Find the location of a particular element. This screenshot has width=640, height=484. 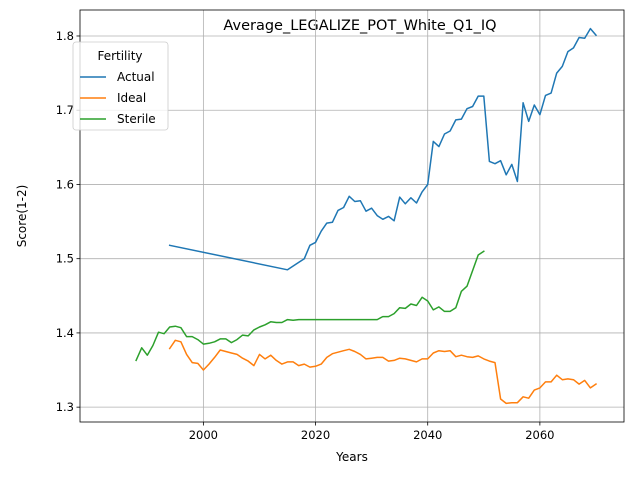

legend-label-actual: Actual is located at coordinates (136, 77).